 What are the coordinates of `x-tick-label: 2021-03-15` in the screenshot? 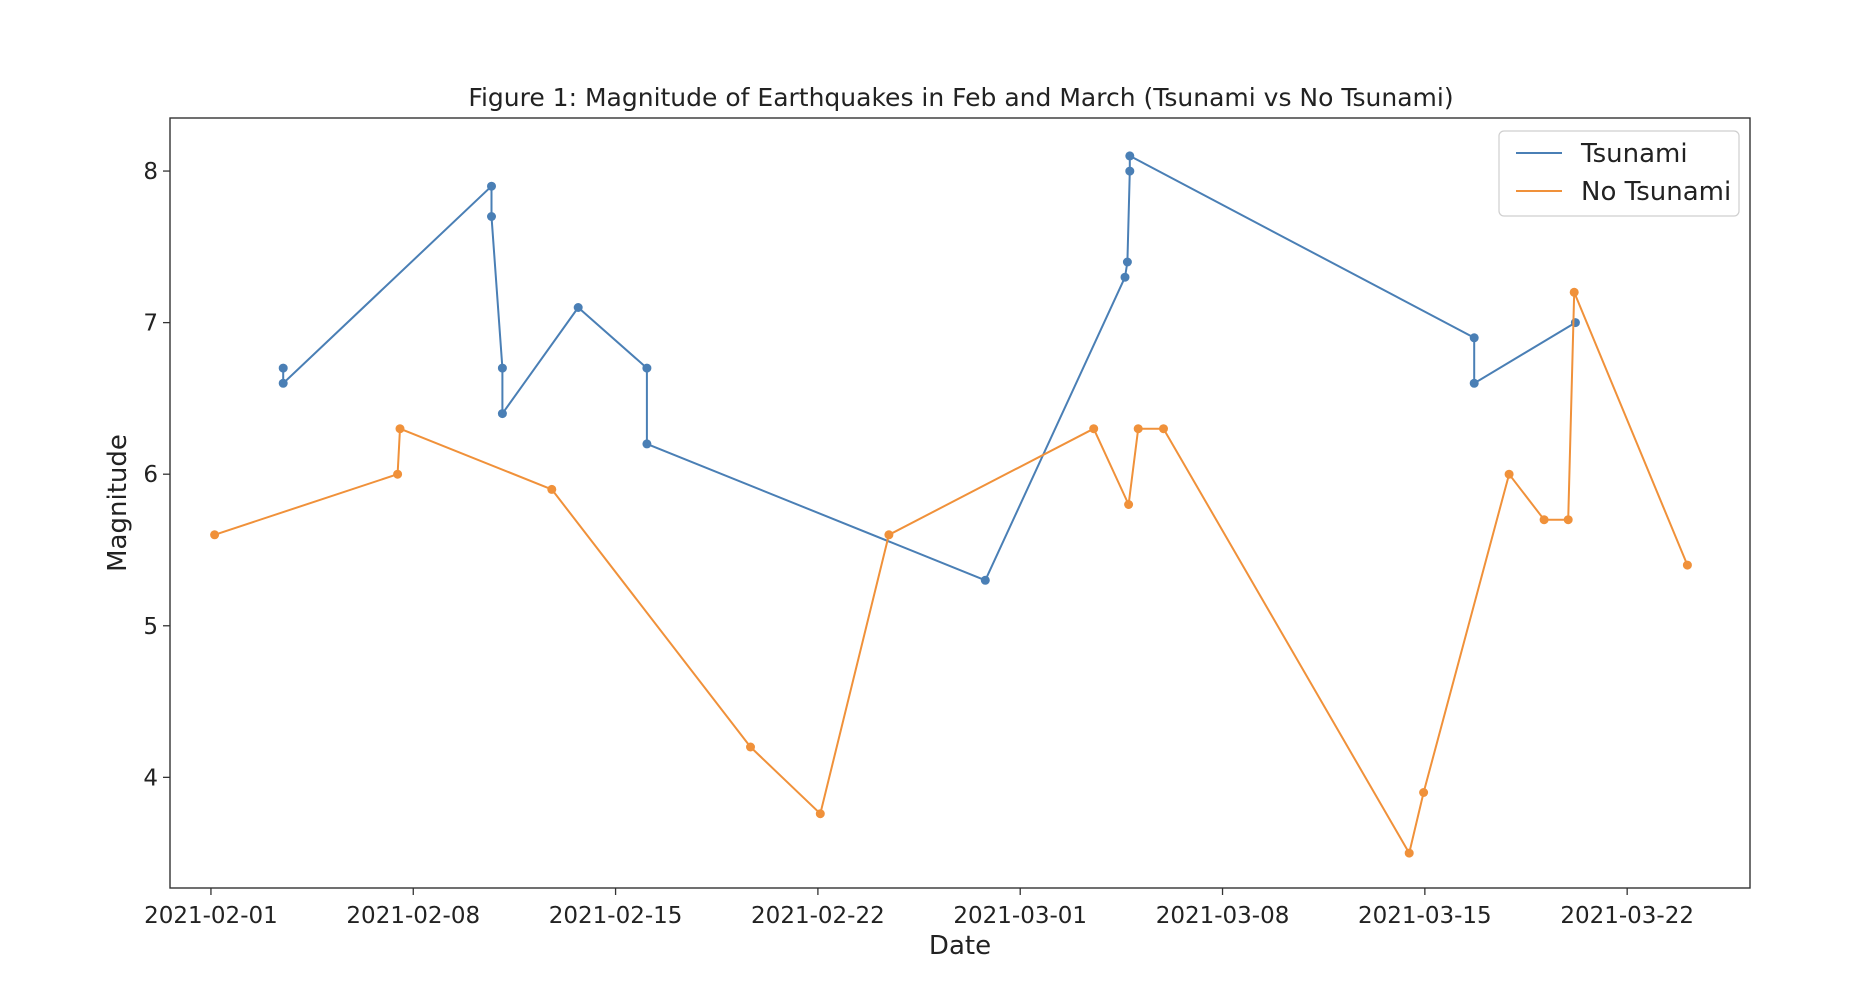 It's located at (1425, 916).